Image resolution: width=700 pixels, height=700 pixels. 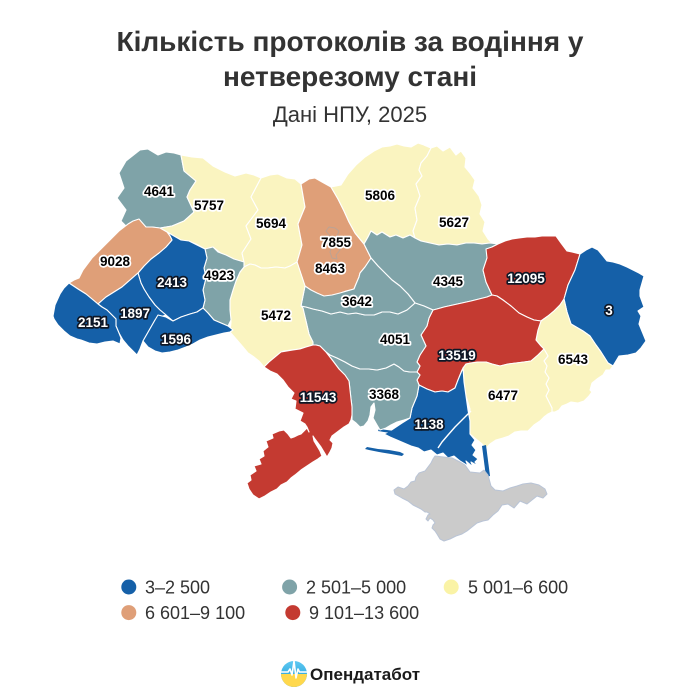 What do you see at coordinates (276, 315) in the screenshot?
I see `svg-text: 5472` at bounding box center [276, 315].